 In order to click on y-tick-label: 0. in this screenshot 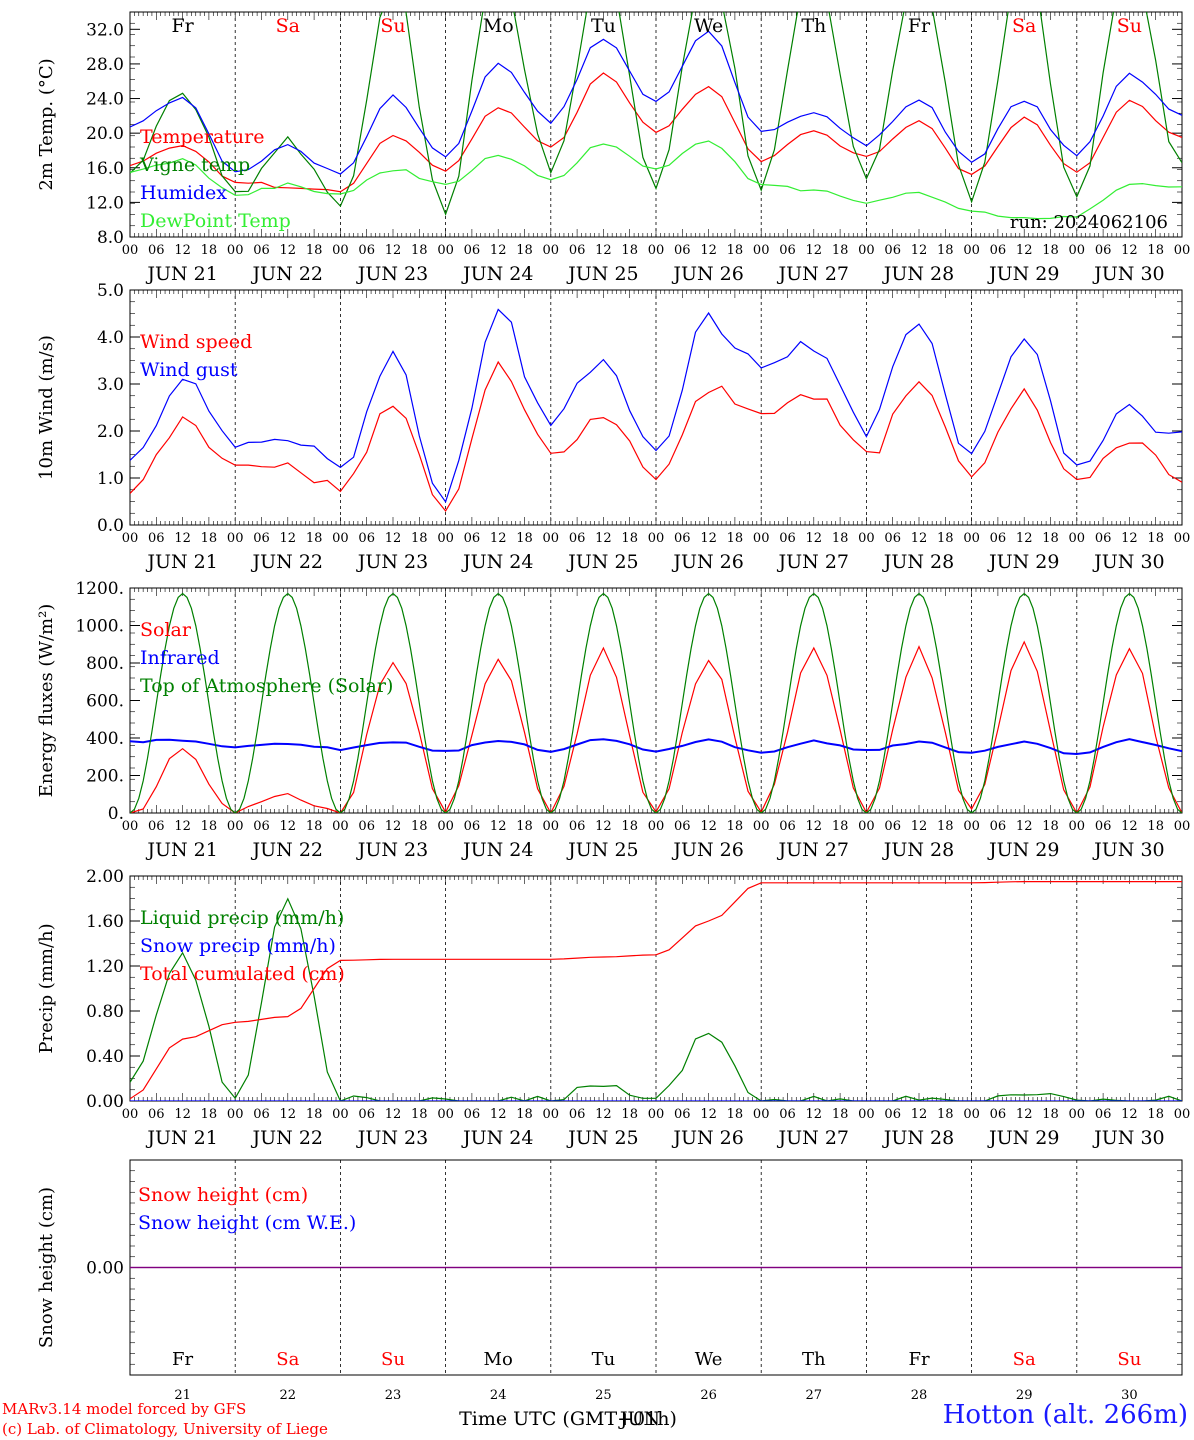, I will do `click(116, 814)`.